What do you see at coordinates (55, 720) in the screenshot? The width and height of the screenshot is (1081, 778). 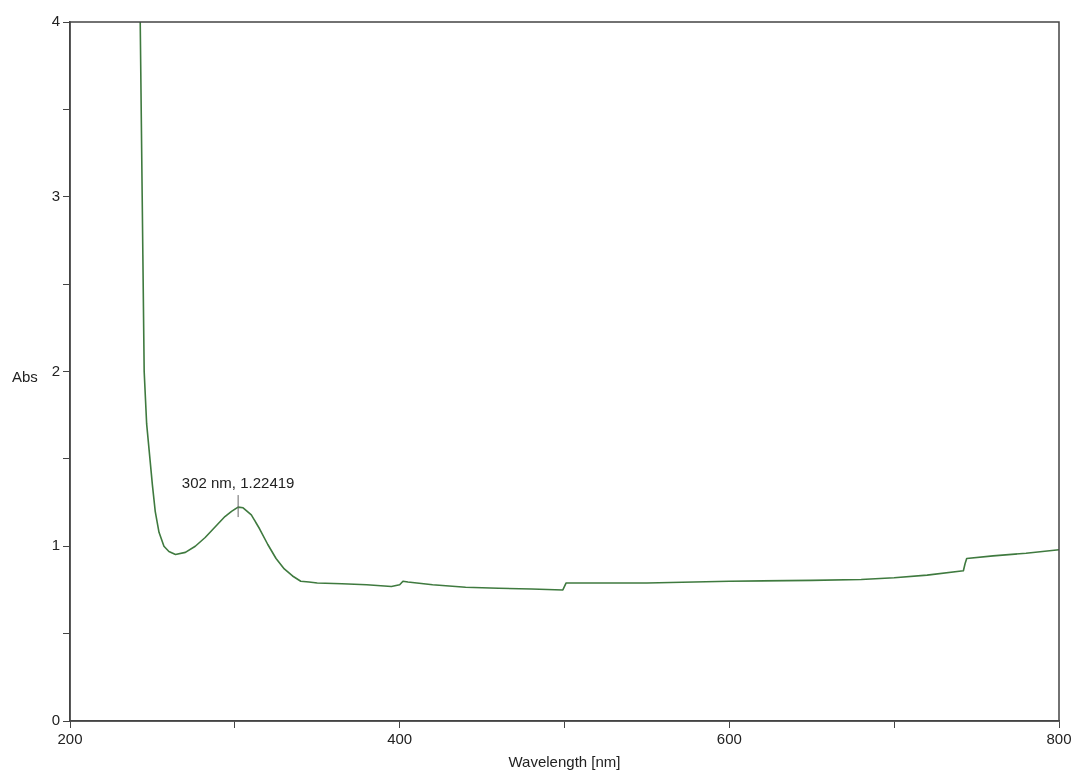 I see `y-tick-label: 0` at bounding box center [55, 720].